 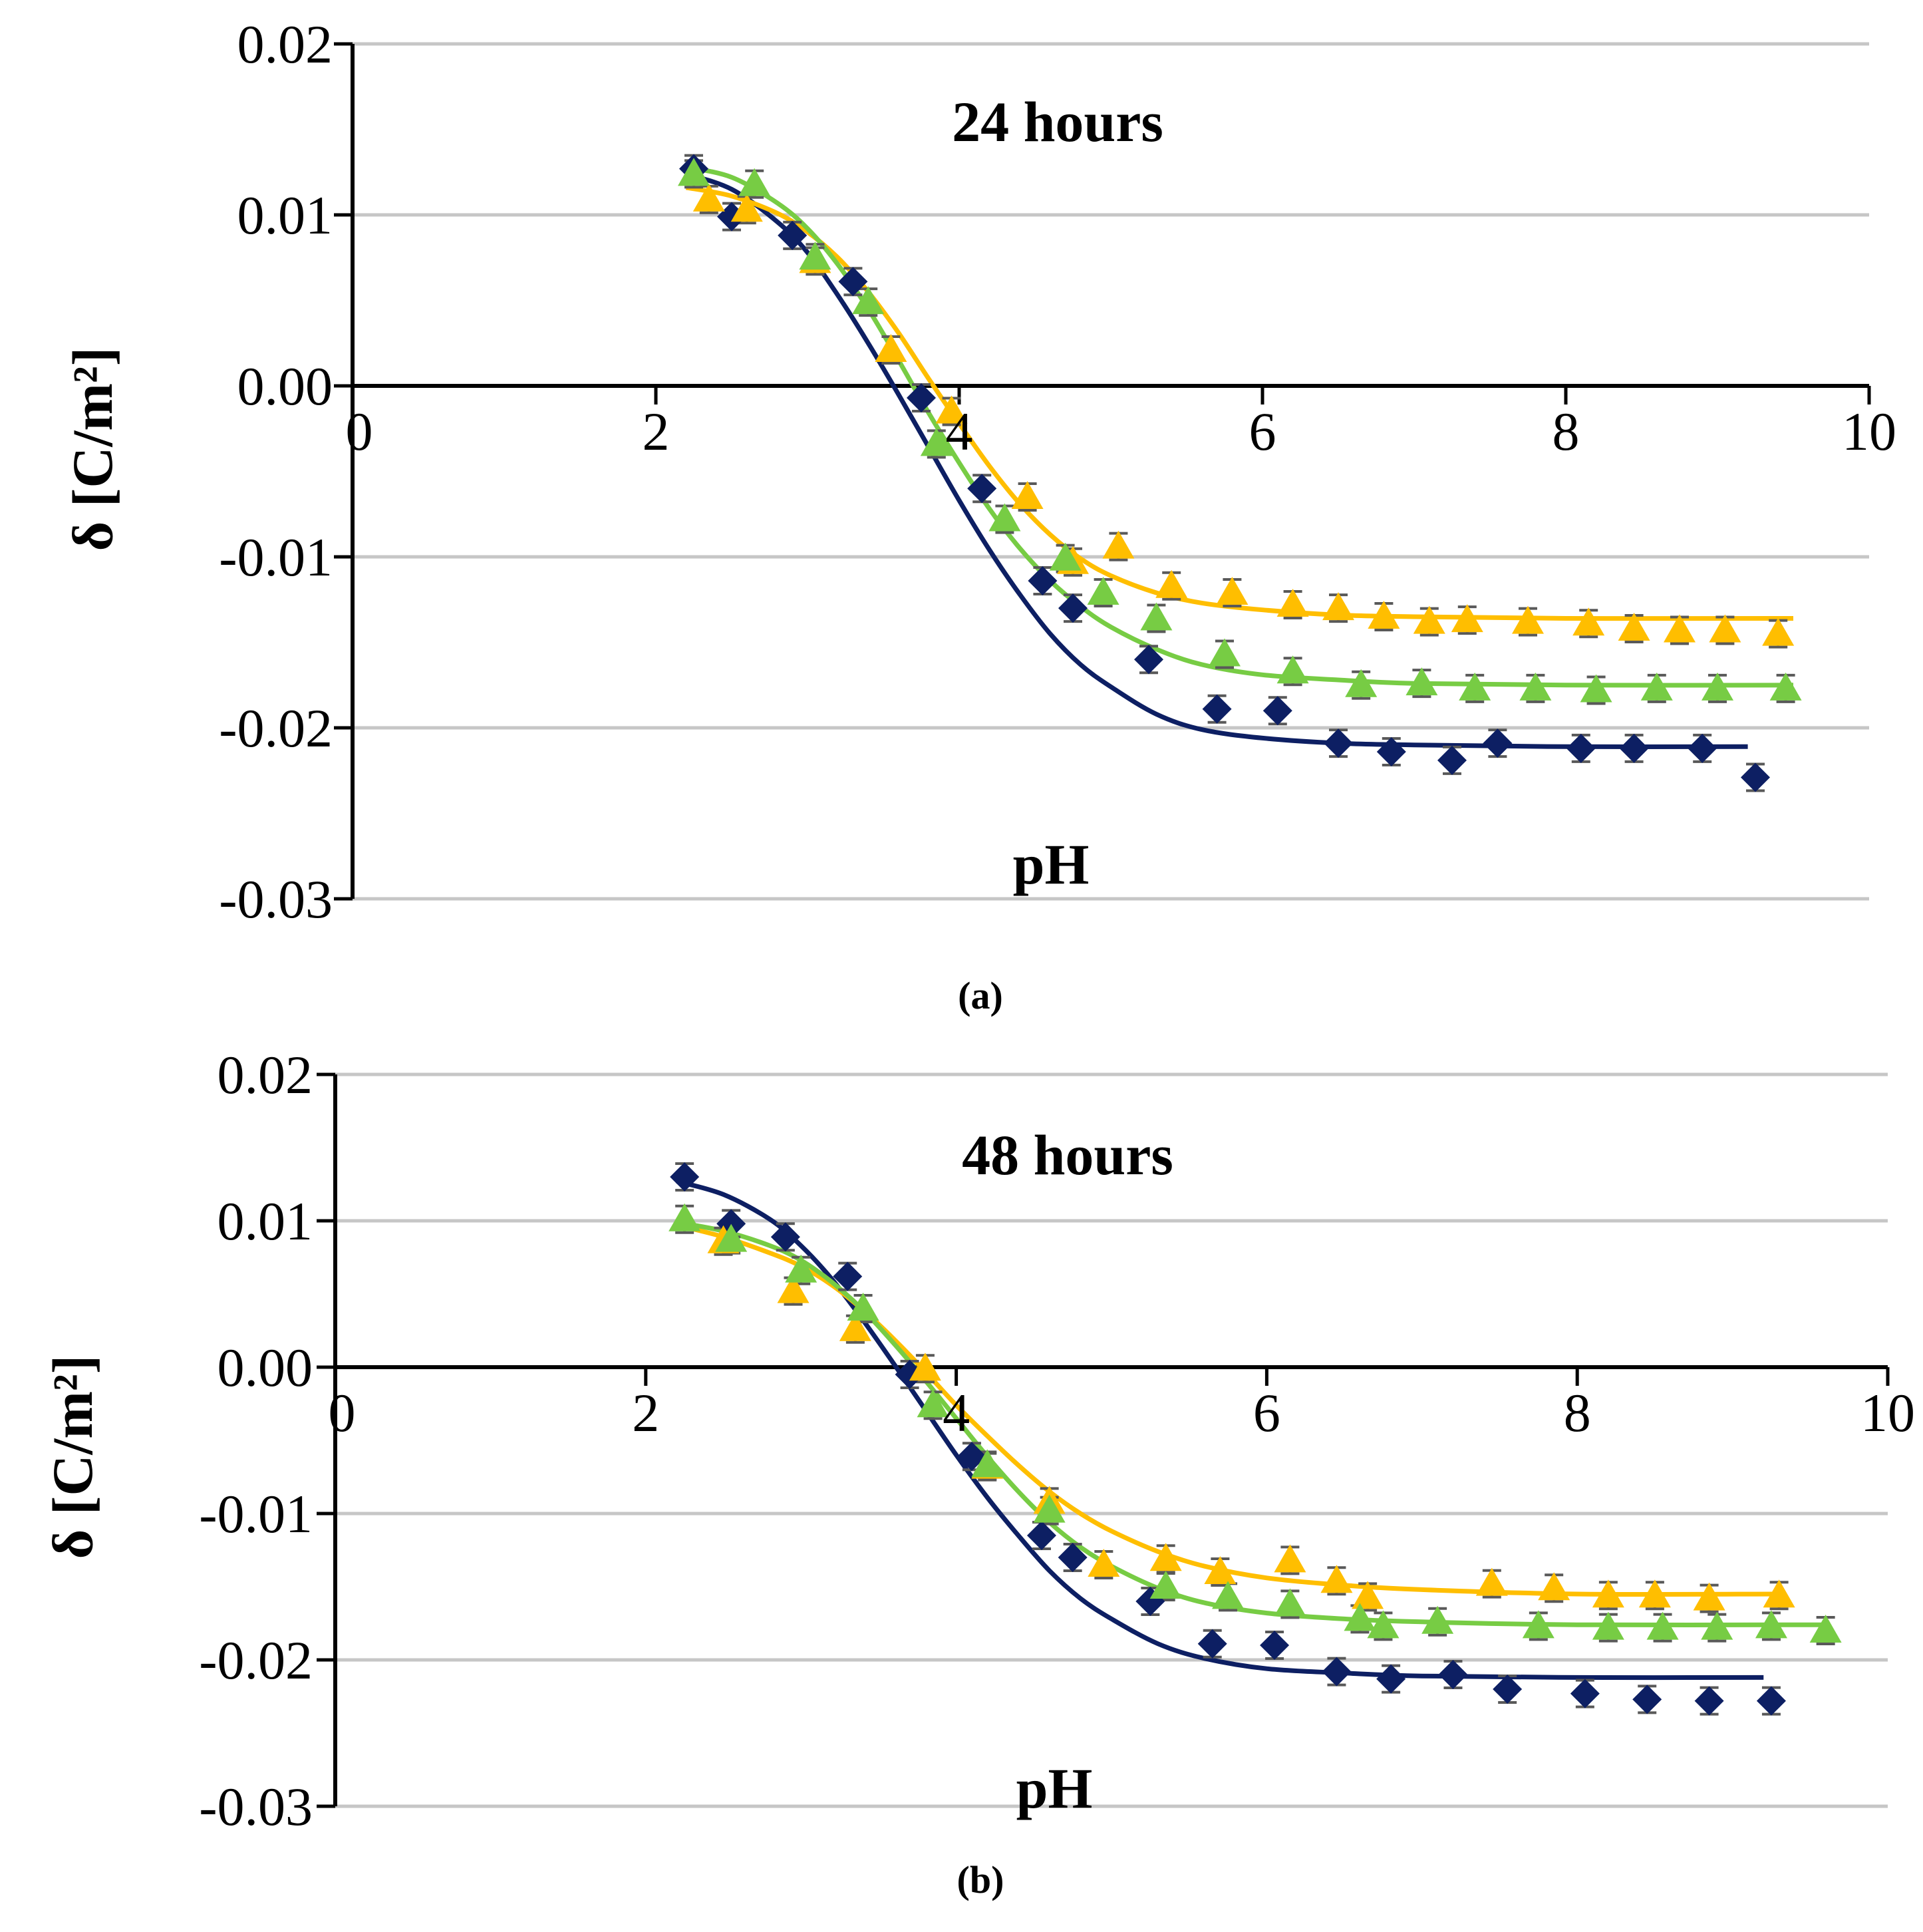 What do you see at coordinates (342, 1412) in the screenshot?
I see `x-tick-label: 0` at bounding box center [342, 1412].